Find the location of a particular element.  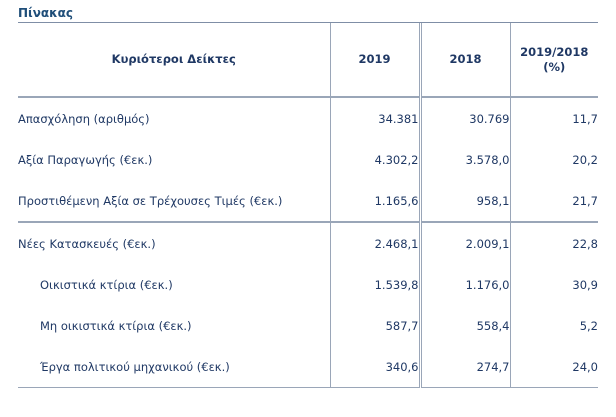

row-label: Οικιστικά κτίρια (€εκ.) is located at coordinates (106, 284).